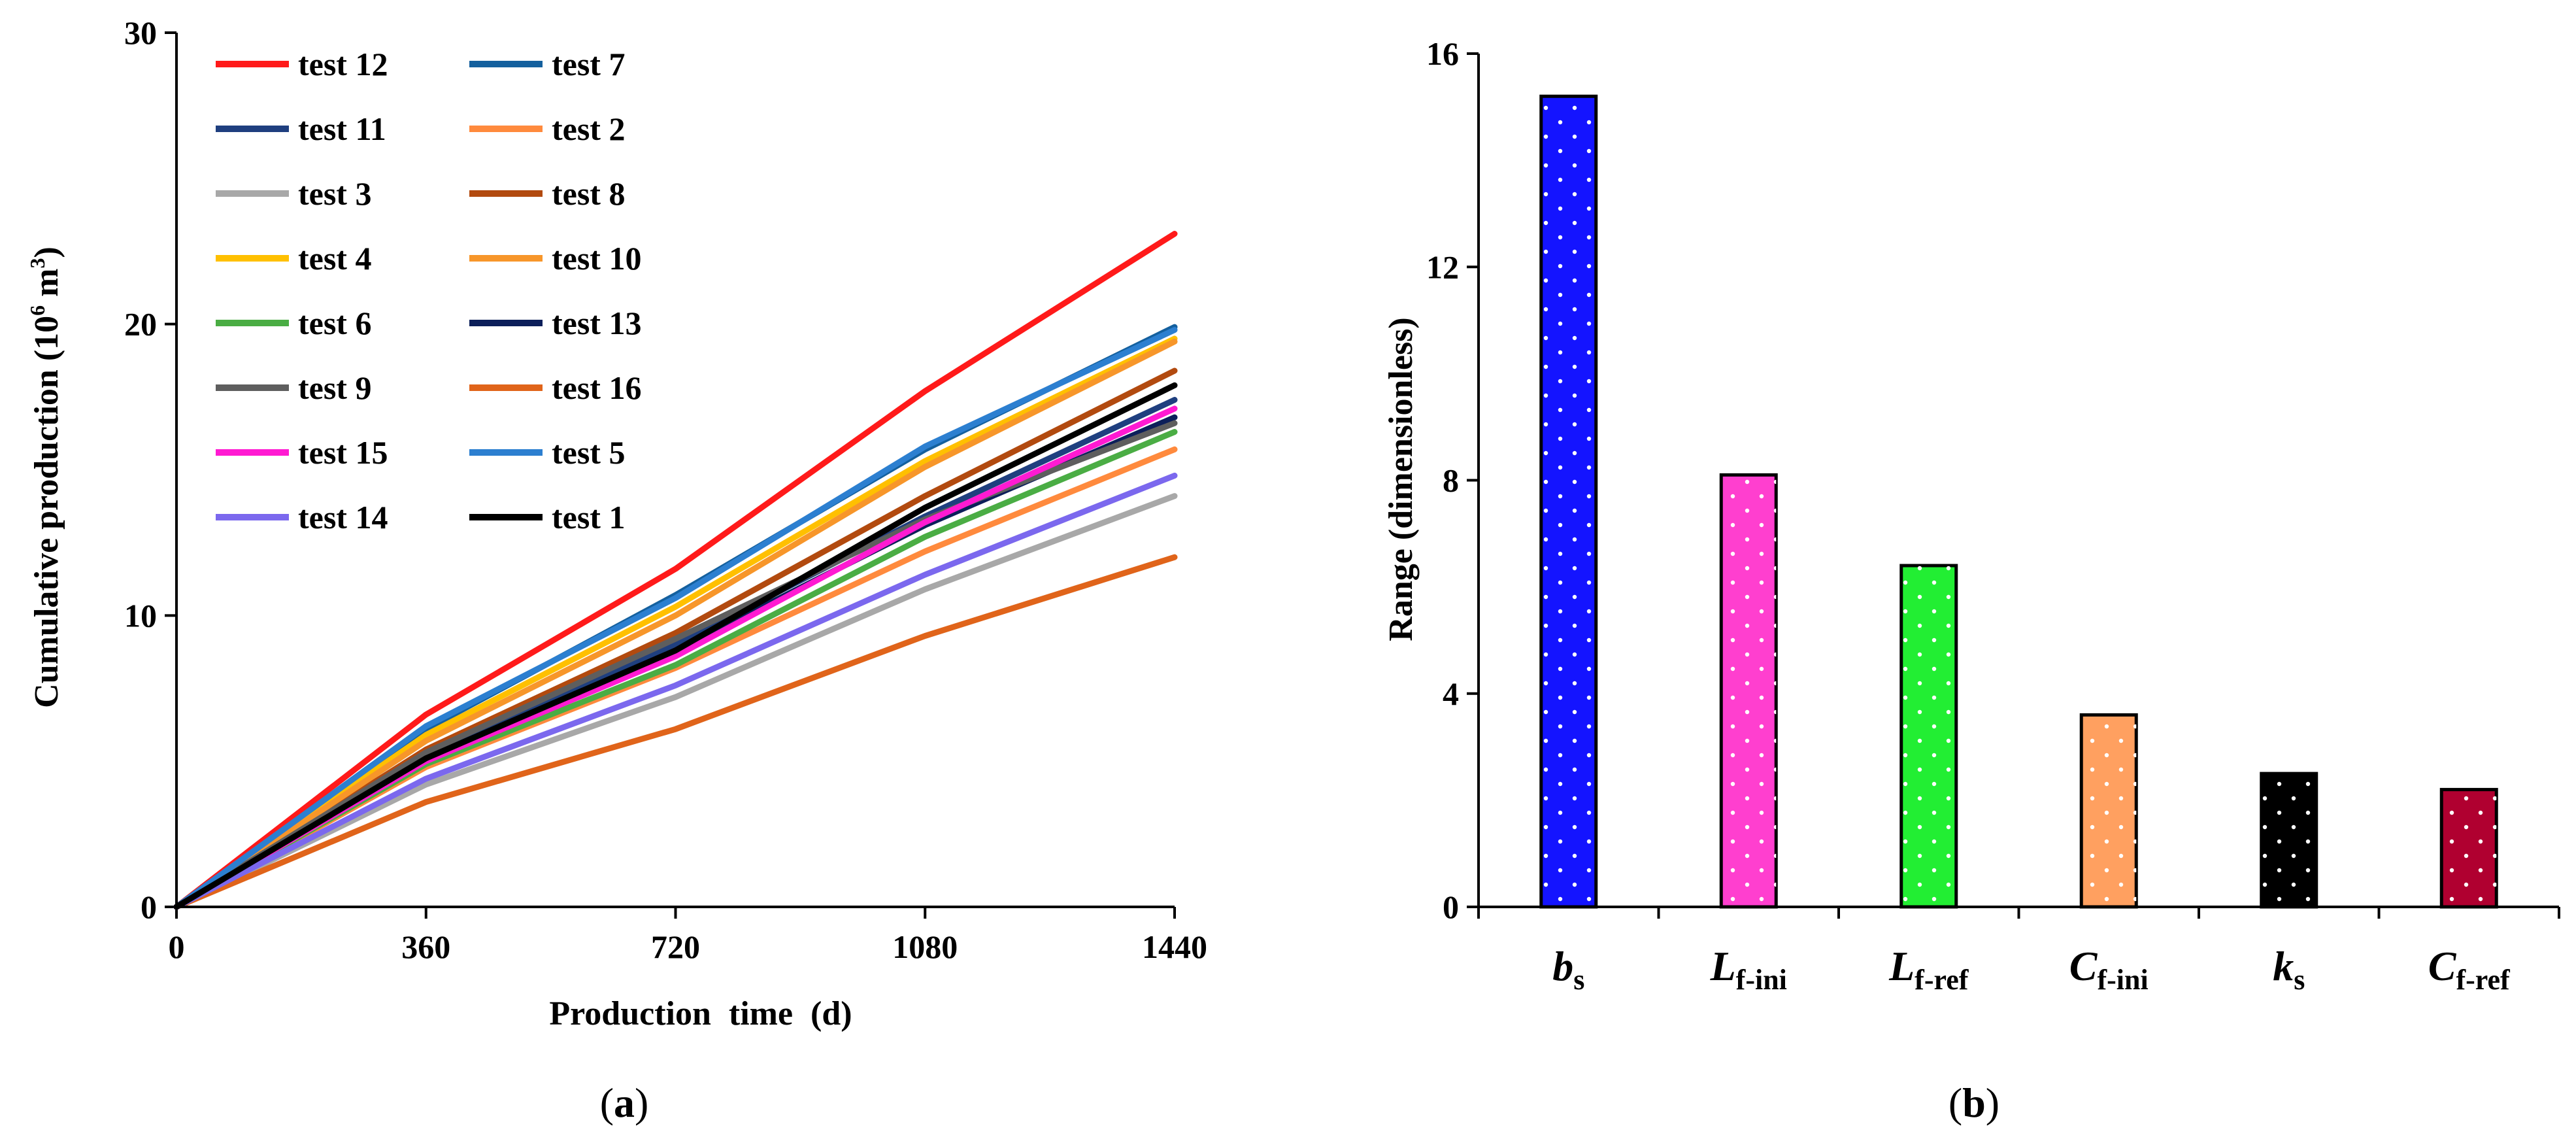 This screenshot has height=1139, width=2576. I want to click on panel-a-y-tick-label: 20, so click(140, 324).